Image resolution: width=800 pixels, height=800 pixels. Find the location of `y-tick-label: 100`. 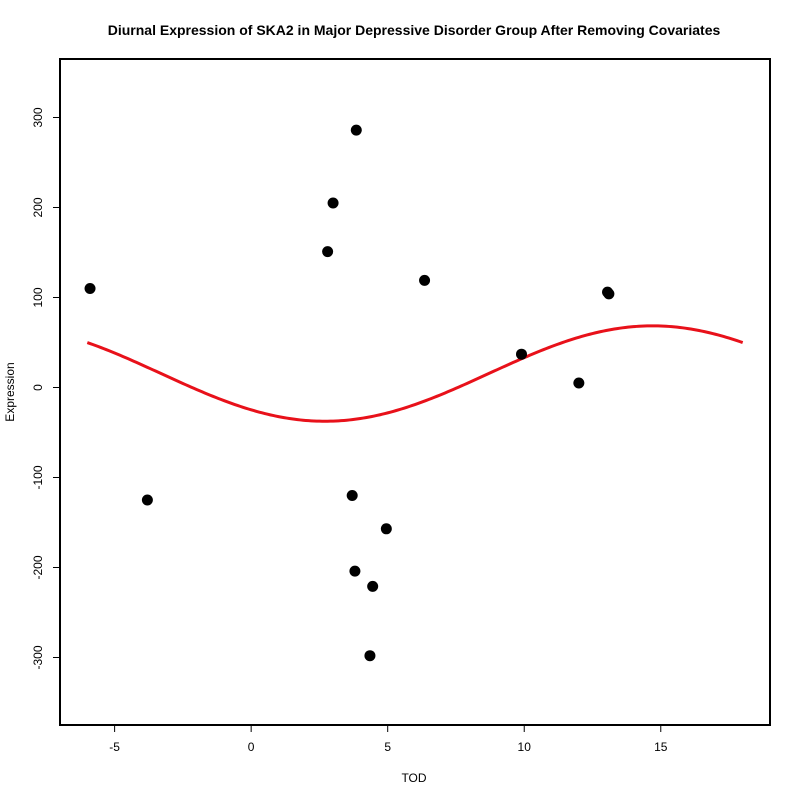

y-tick-label: 100 is located at coordinates (38, 297).